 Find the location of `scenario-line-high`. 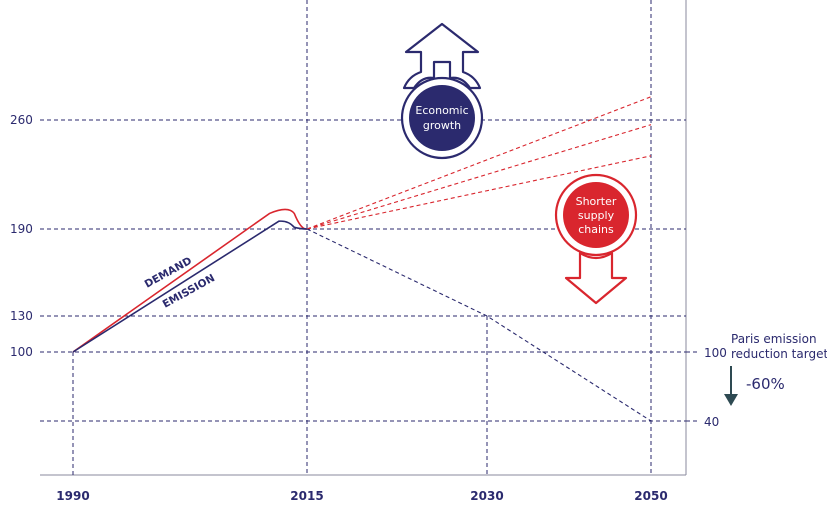

scenario-line-high is located at coordinates (479, 163).